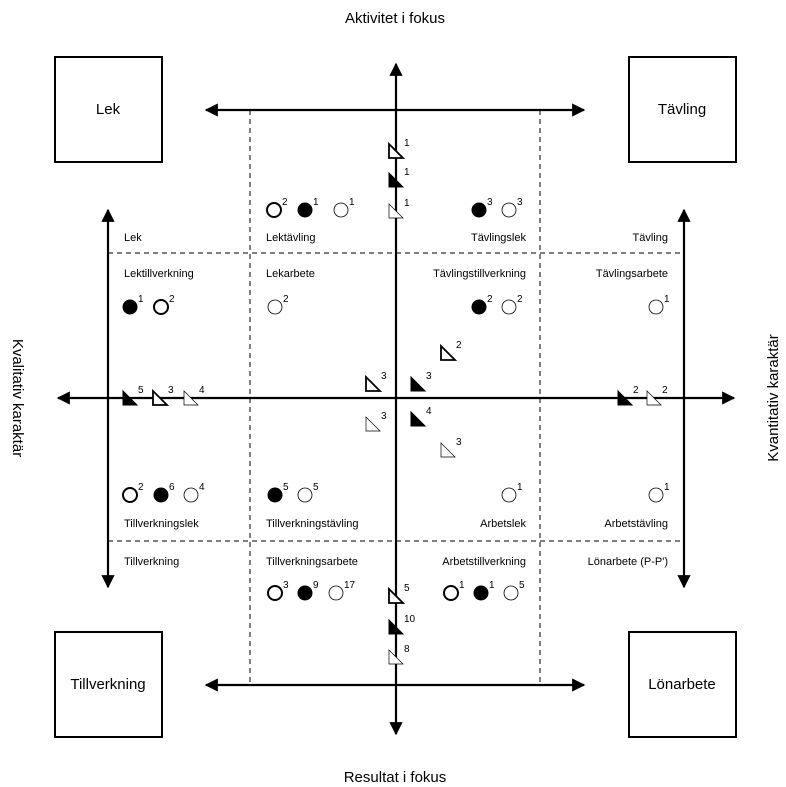 The height and width of the screenshot is (787, 786). What do you see at coordinates (108, 109) in the screenshot?
I see `corner-title-lek: Lek` at bounding box center [108, 109].